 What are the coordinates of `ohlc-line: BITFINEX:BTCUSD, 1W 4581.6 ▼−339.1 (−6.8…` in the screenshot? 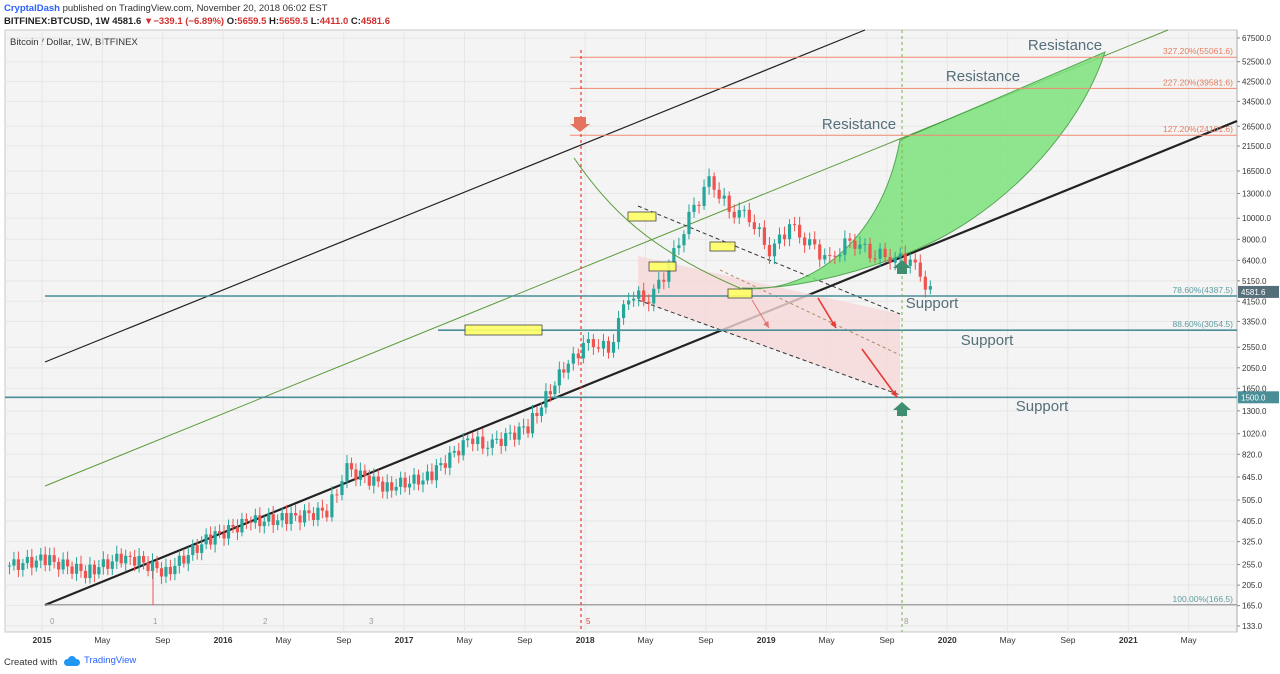 It's located at (197, 21).